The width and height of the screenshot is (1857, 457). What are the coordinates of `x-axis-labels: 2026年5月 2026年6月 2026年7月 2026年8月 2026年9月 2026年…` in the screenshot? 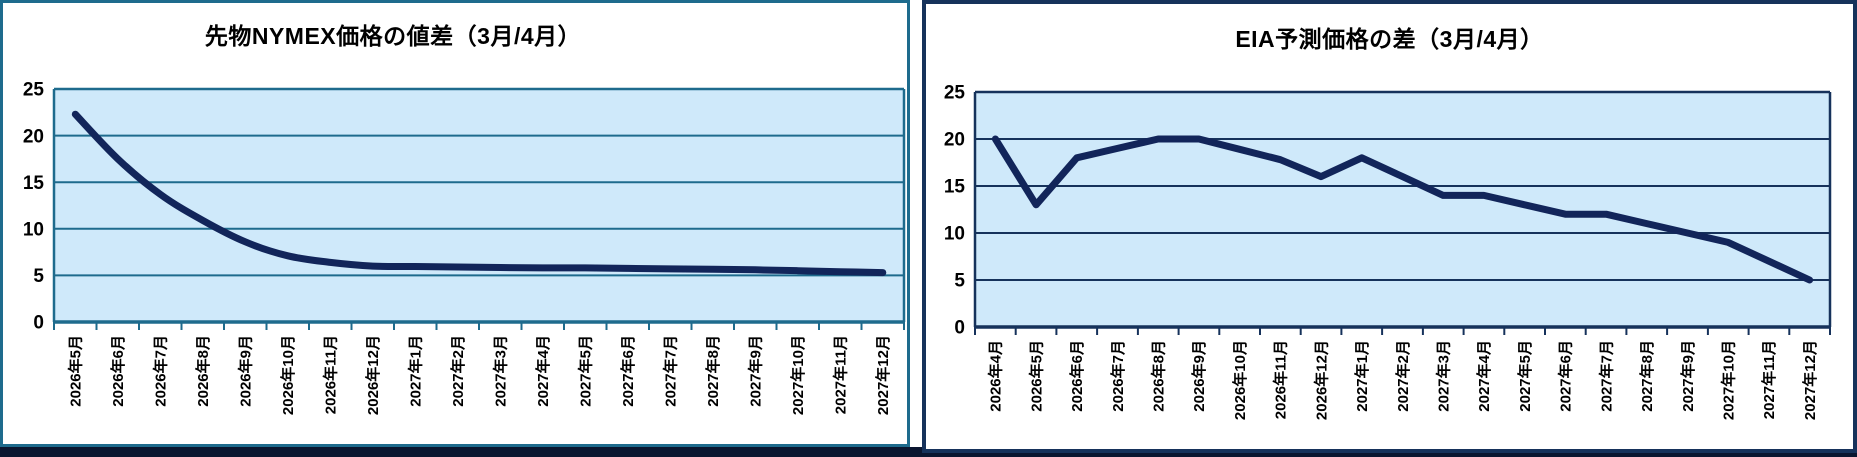 It's located at (479, 375).